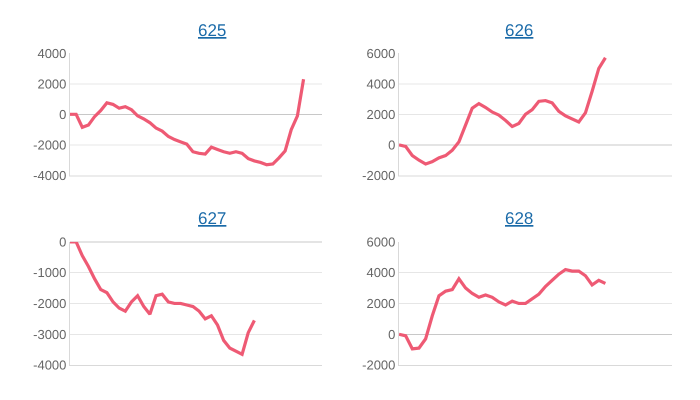 This screenshot has height=400, width=700. Describe the element at coordinates (519, 218) in the screenshot. I see `chart-title: 628` at that location.